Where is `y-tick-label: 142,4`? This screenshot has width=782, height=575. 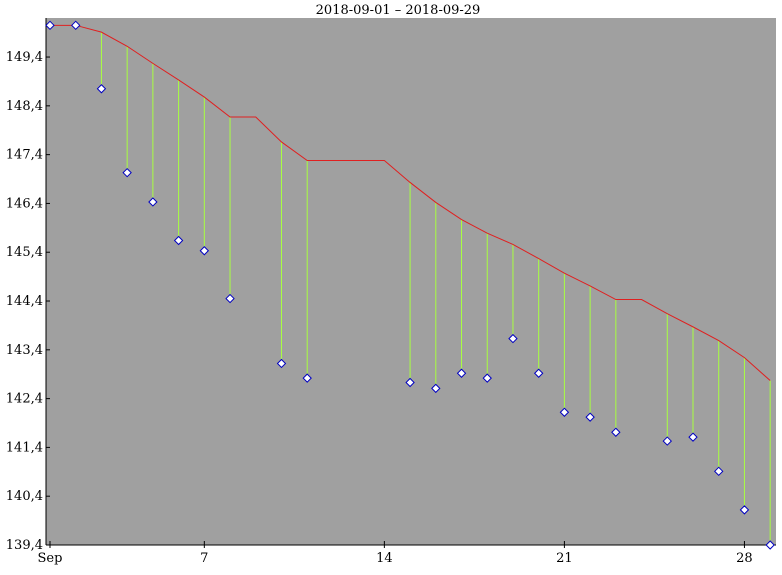
y-tick-label: 142,4 is located at coordinates (24, 399).